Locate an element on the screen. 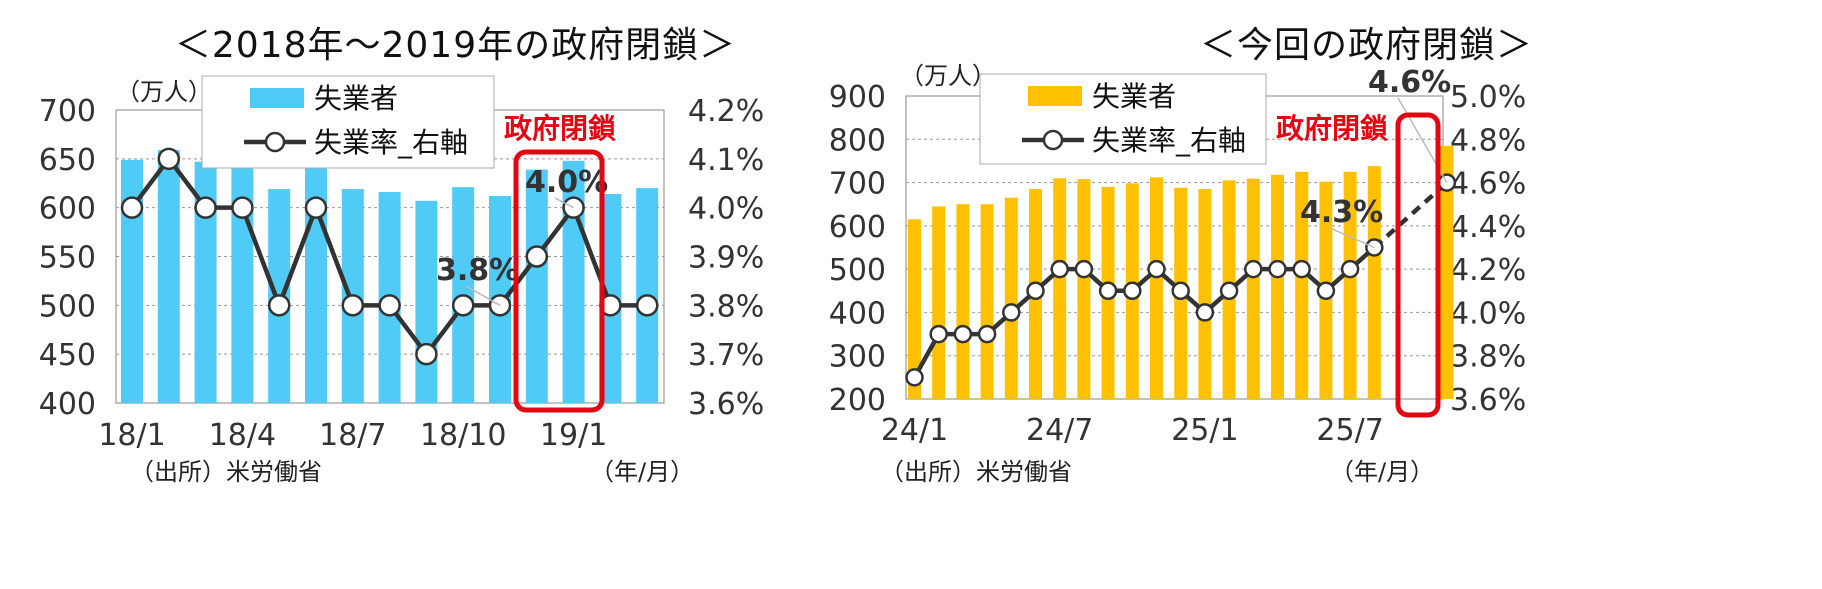 This screenshot has width=1822, height=589. y-right-tick-label: 4.4% is located at coordinates (1488, 227).